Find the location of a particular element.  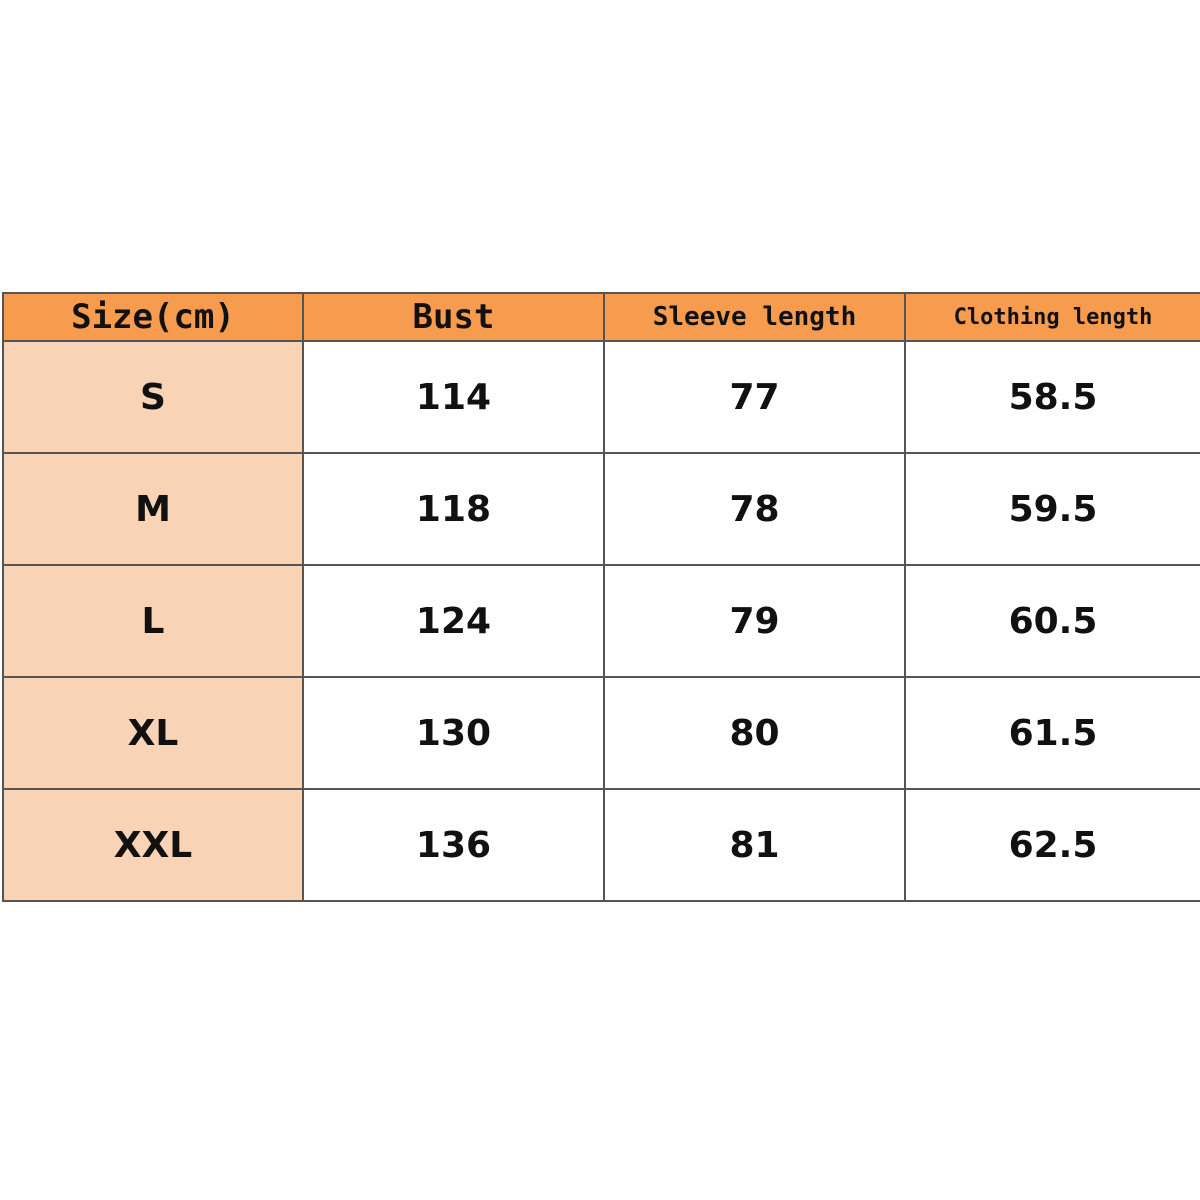

header-row: Size(cm) Bust Sleeve length Clothing length is located at coordinates (601, 317).